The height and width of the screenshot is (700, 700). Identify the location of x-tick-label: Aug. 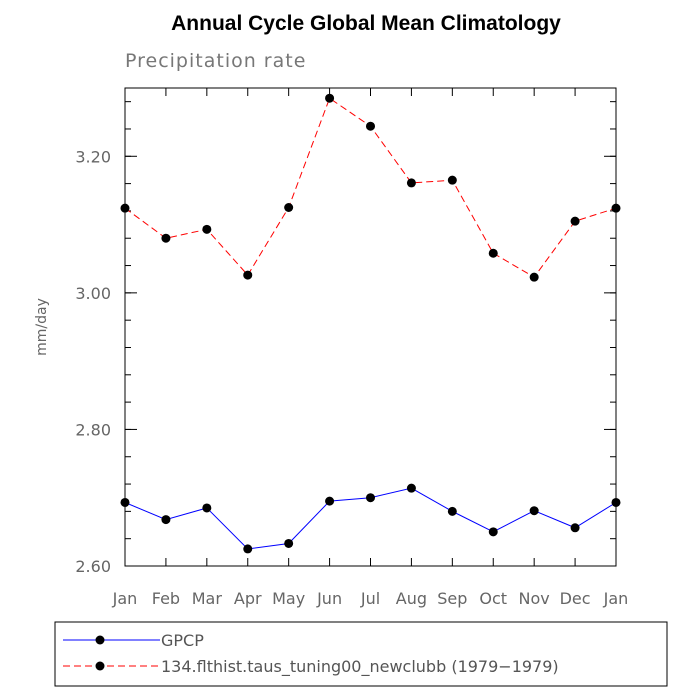
(411, 598).